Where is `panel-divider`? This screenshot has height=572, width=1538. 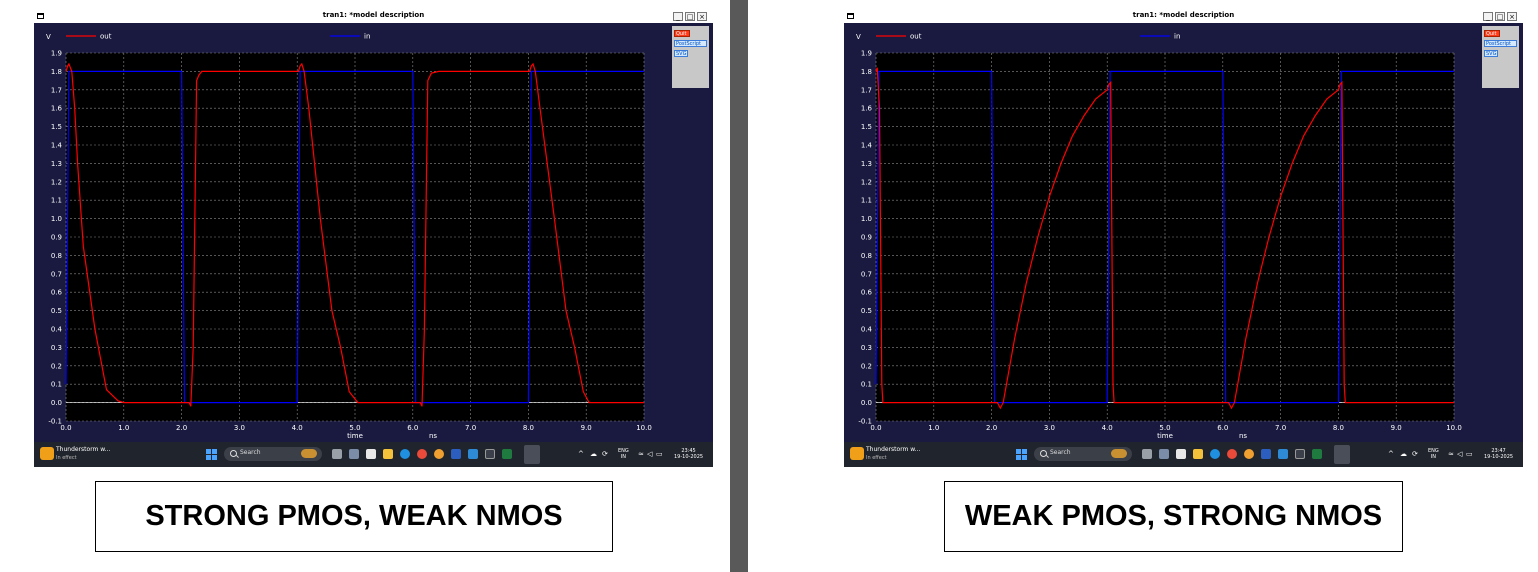
panel-divider is located at coordinates (739, 286).